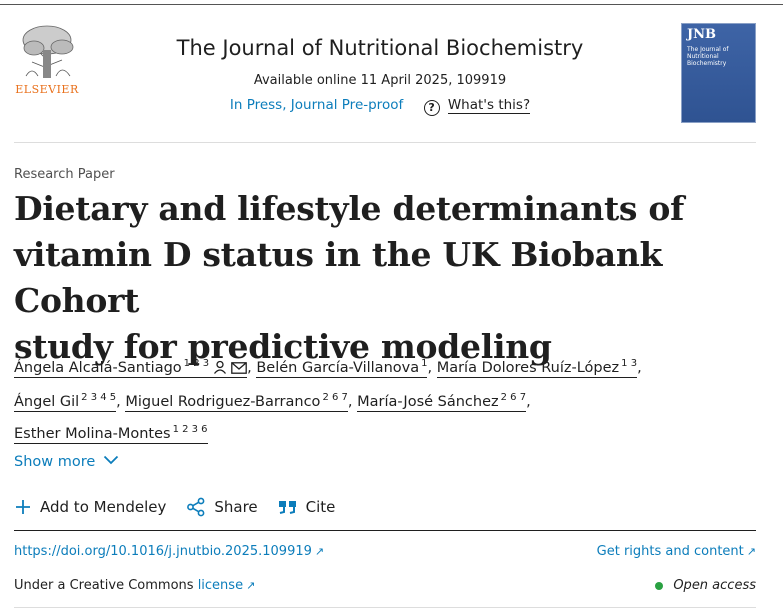  I want to click on elsevier-tree-icon, so click(47, 51).